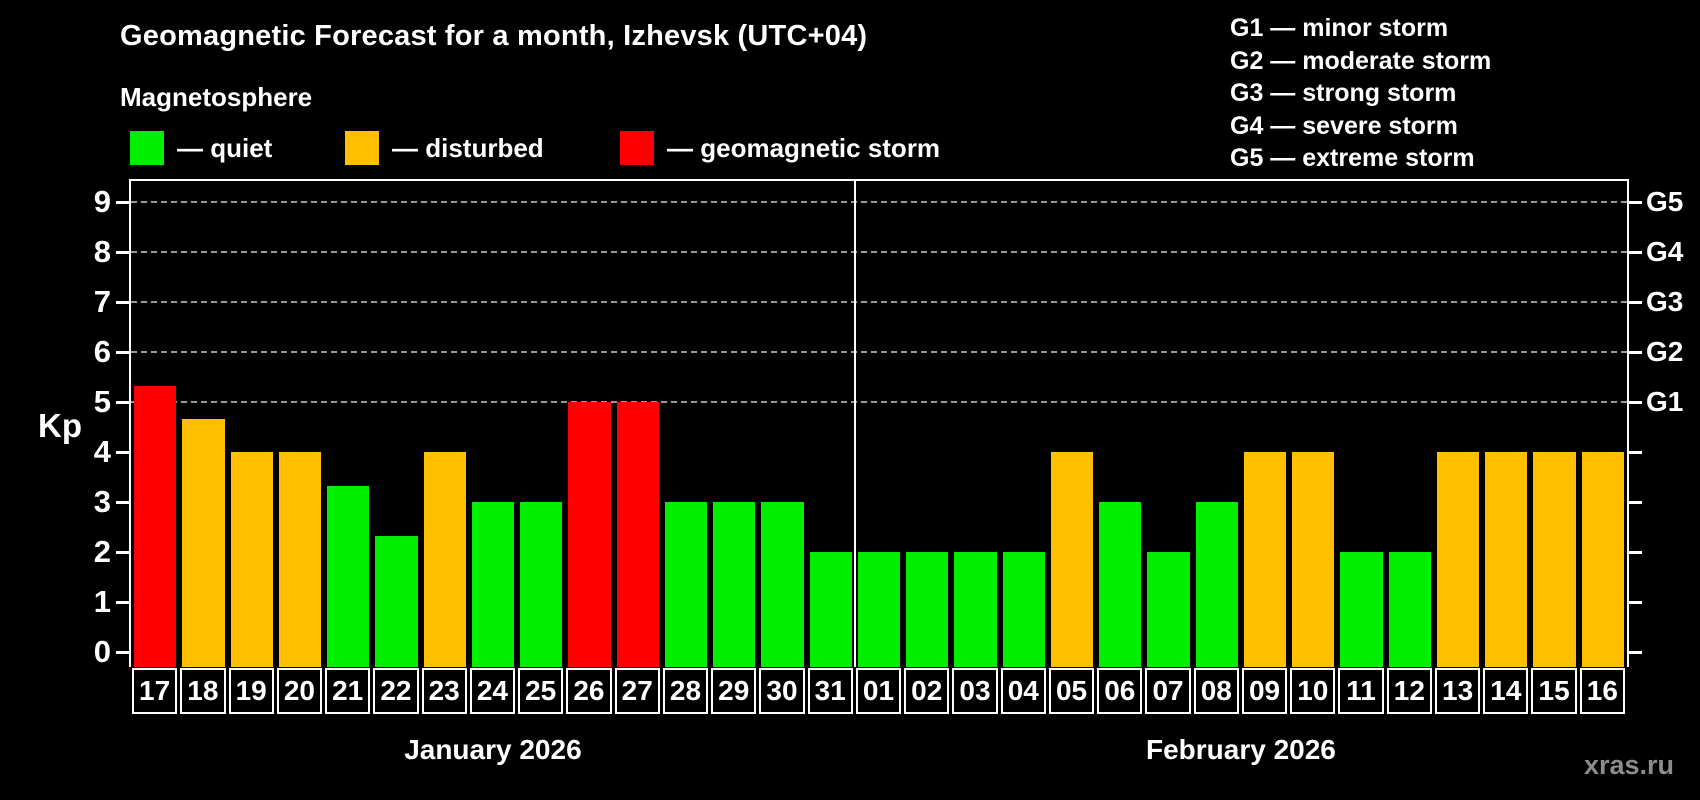  What do you see at coordinates (203, 691) in the screenshot?
I see `day-label-18: 18` at bounding box center [203, 691].